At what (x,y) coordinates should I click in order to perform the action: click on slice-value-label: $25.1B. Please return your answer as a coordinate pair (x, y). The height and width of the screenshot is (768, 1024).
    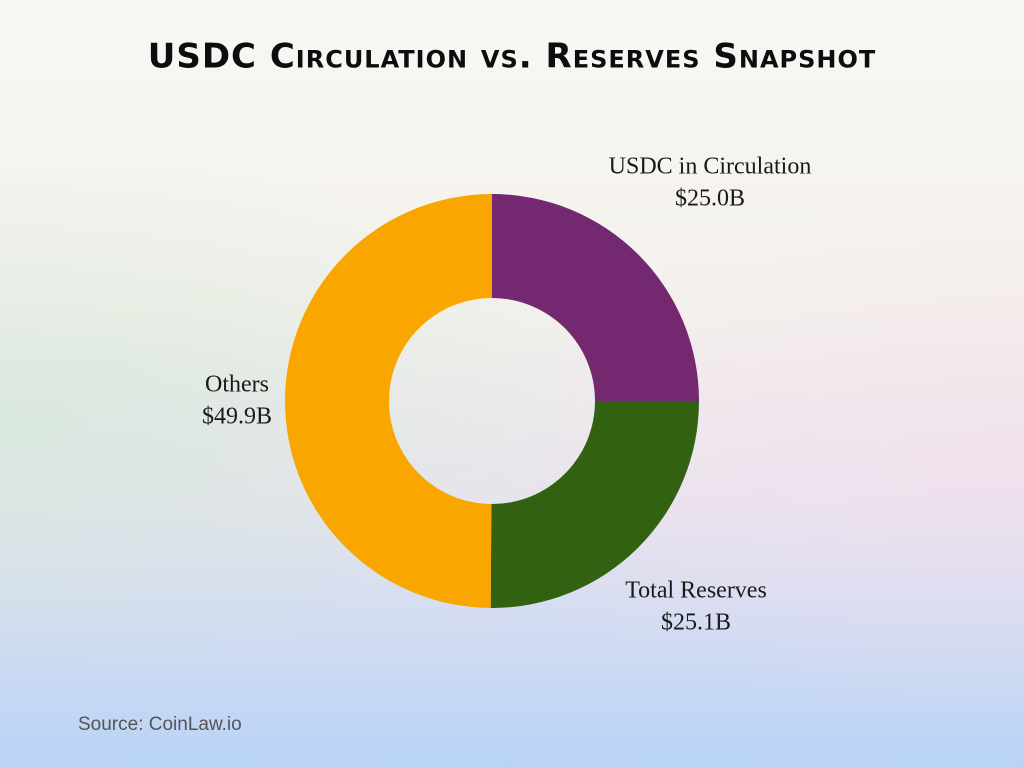
    Looking at the image, I should click on (696, 623).